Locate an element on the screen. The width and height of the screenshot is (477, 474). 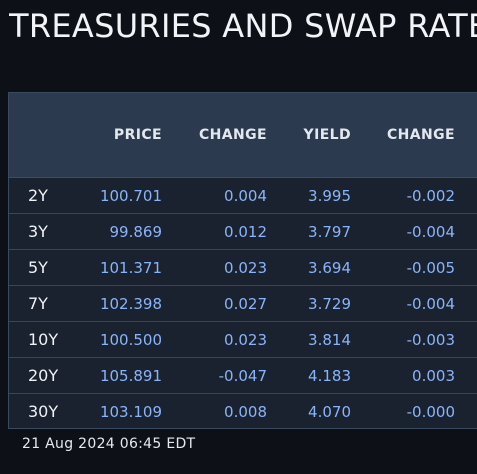
yield-change-cell: 0.003 is located at coordinates (433, 376).